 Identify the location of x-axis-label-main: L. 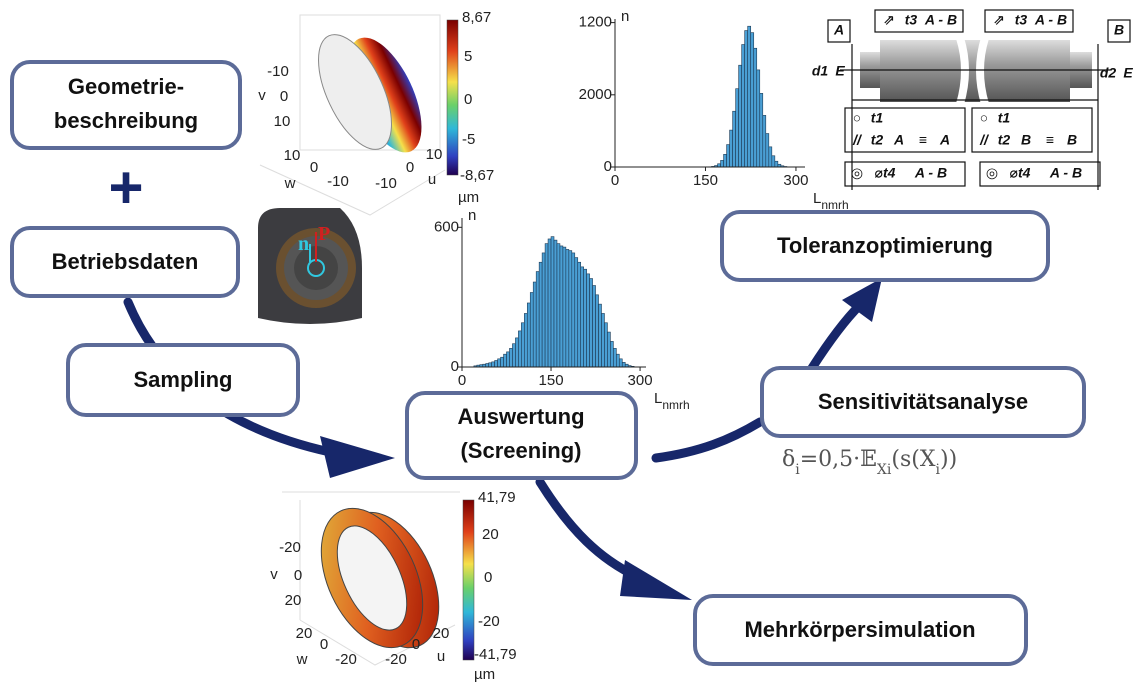
(817, 198).